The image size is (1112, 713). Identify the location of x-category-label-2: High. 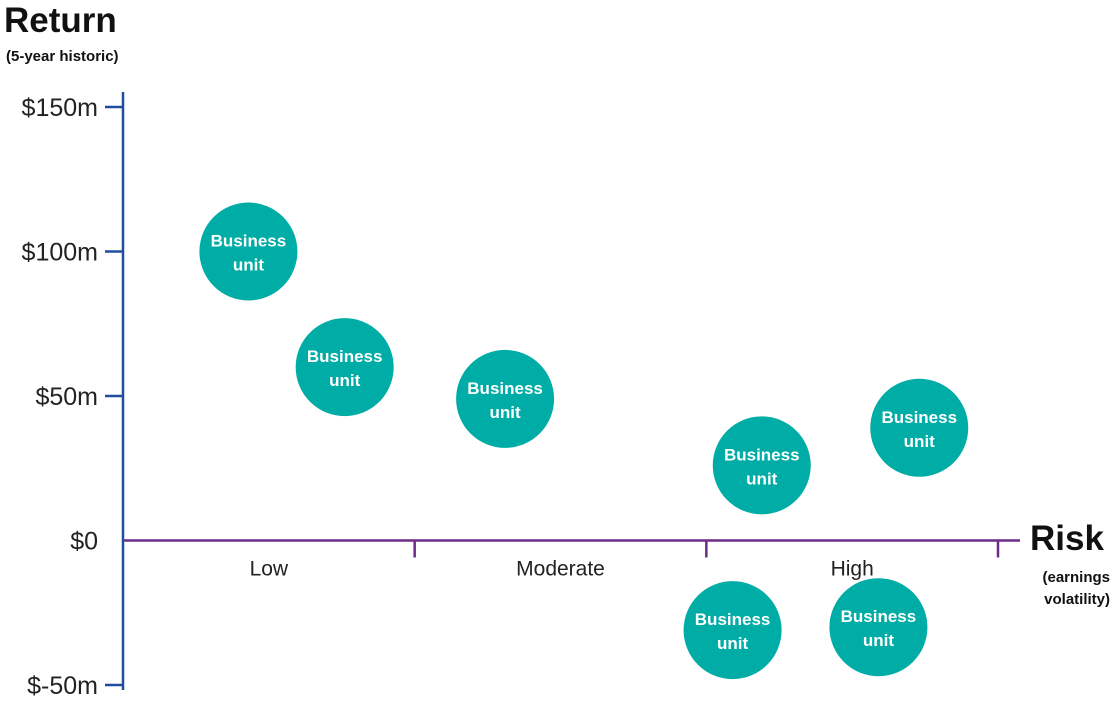
(852, 569).